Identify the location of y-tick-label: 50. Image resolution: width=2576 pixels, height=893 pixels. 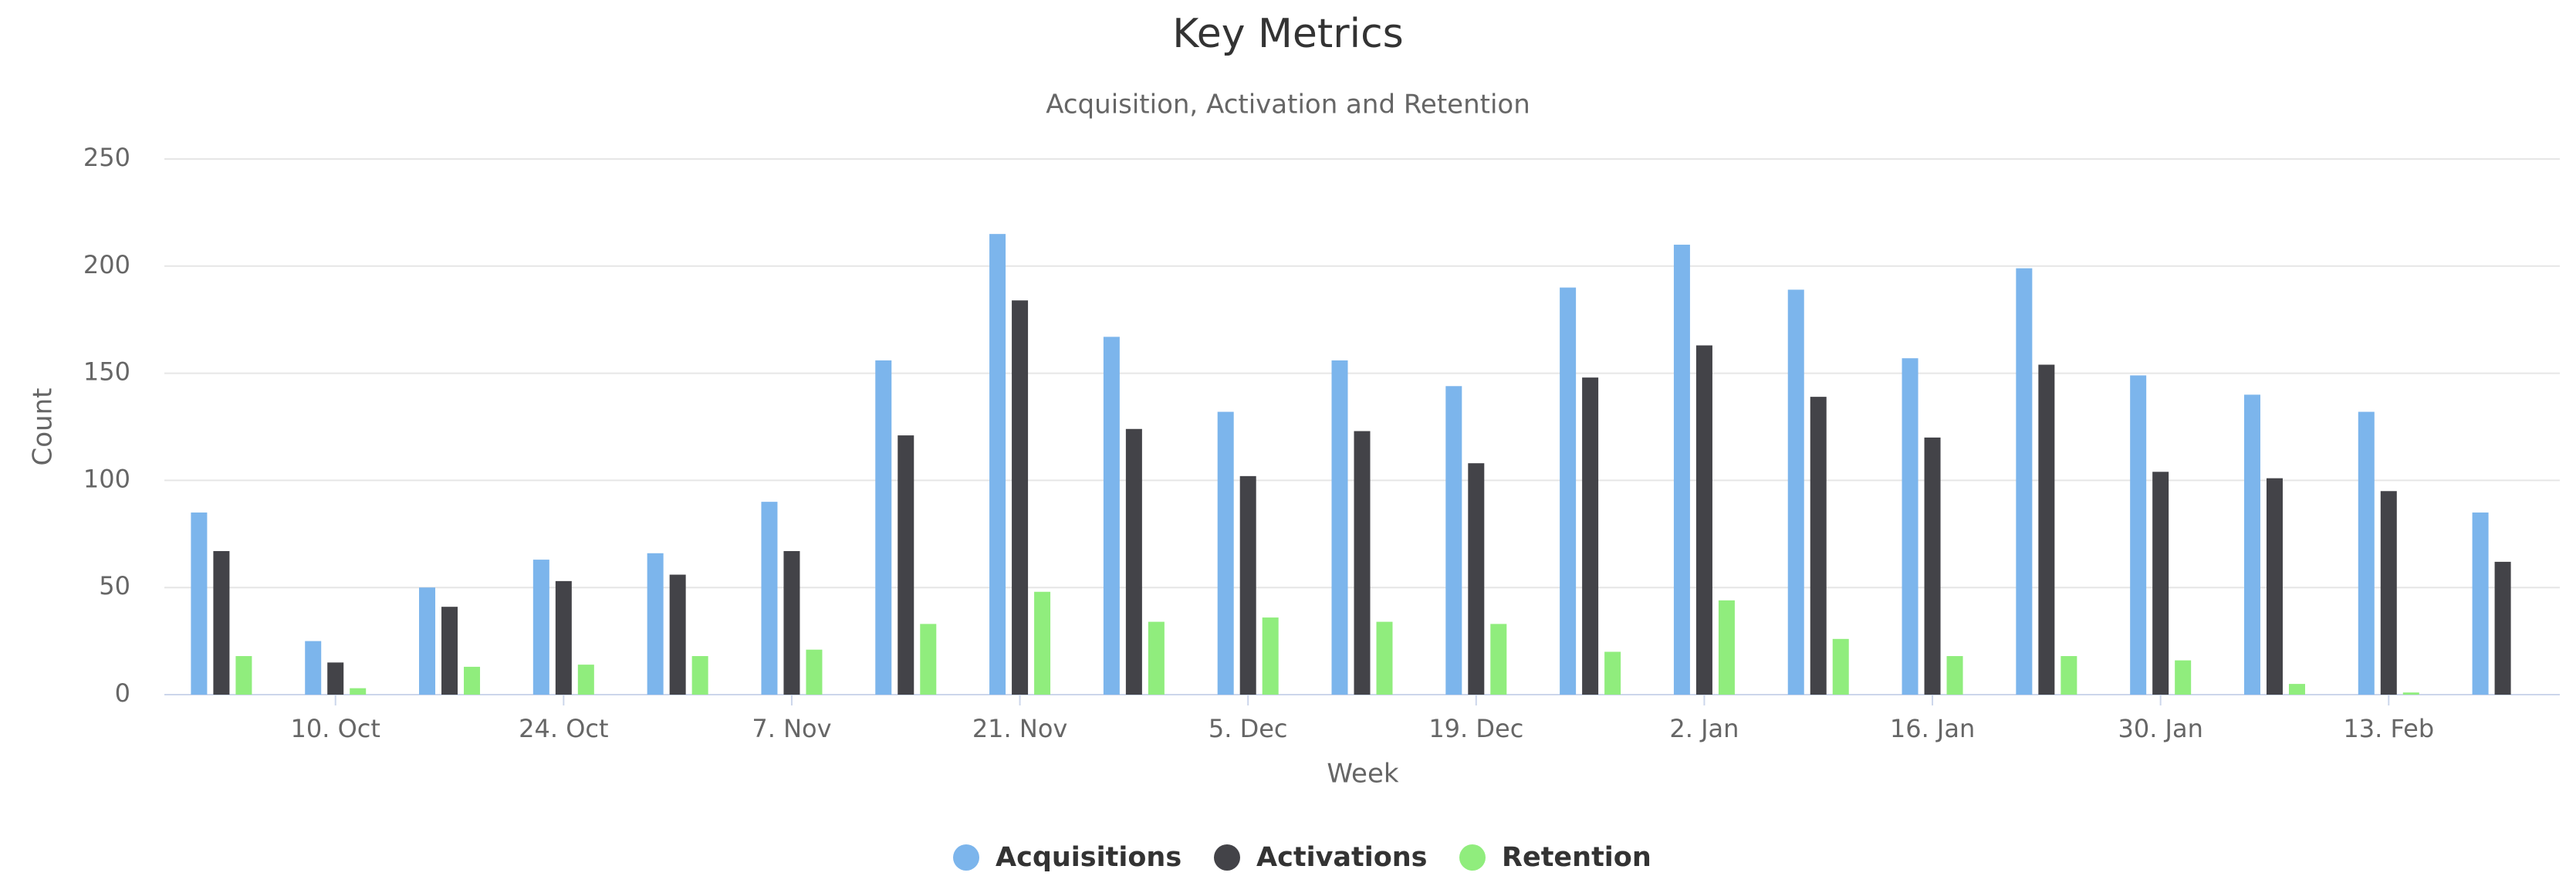
(114, 585).